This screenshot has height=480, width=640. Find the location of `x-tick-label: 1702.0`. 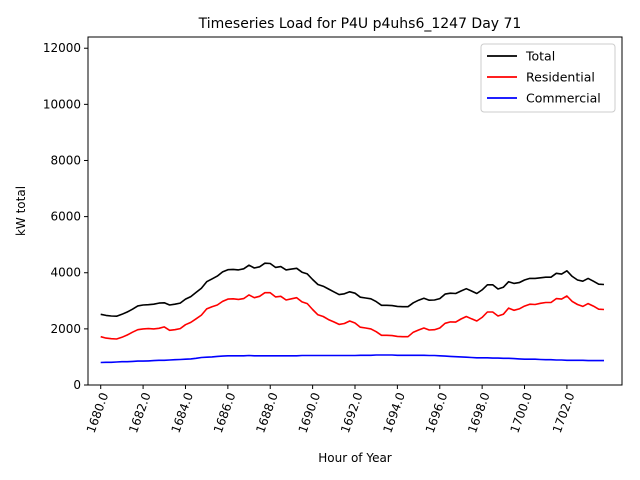

x-tick-label: 1702.0 is located at coordinates (564, 413).